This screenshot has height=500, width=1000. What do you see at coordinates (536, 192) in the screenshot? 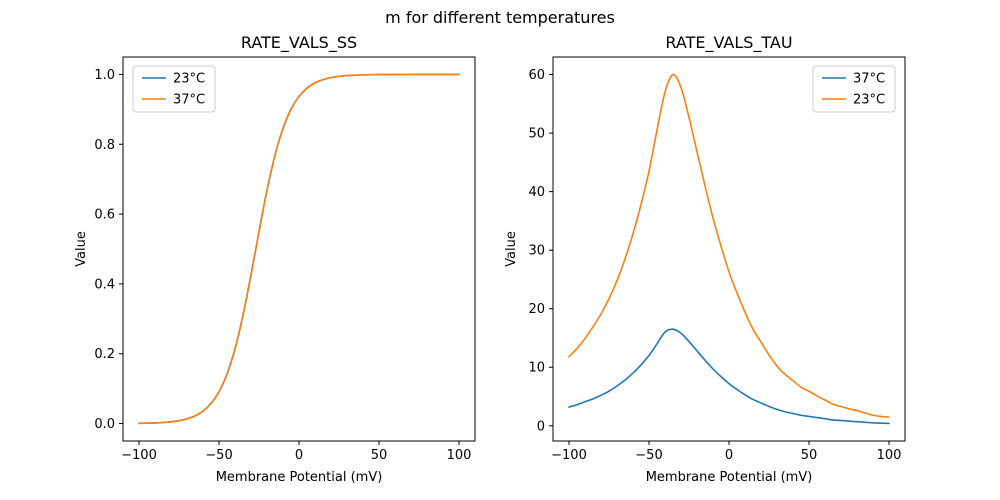
I see `y-tick-label: 40` at bounding box center [536, 192].